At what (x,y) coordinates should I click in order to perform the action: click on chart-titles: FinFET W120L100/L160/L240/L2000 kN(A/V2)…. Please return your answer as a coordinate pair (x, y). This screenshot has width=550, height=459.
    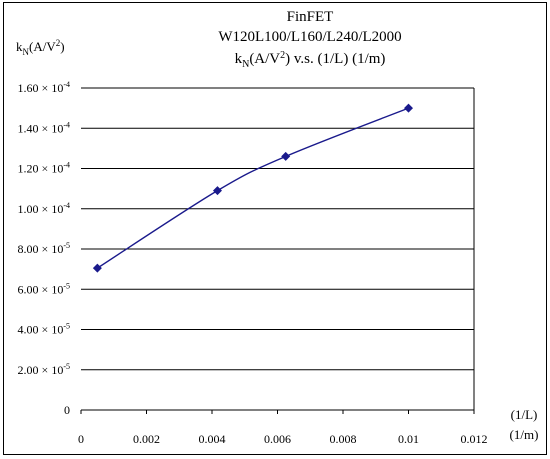
    Looking at the image, I should click on (309, 39).